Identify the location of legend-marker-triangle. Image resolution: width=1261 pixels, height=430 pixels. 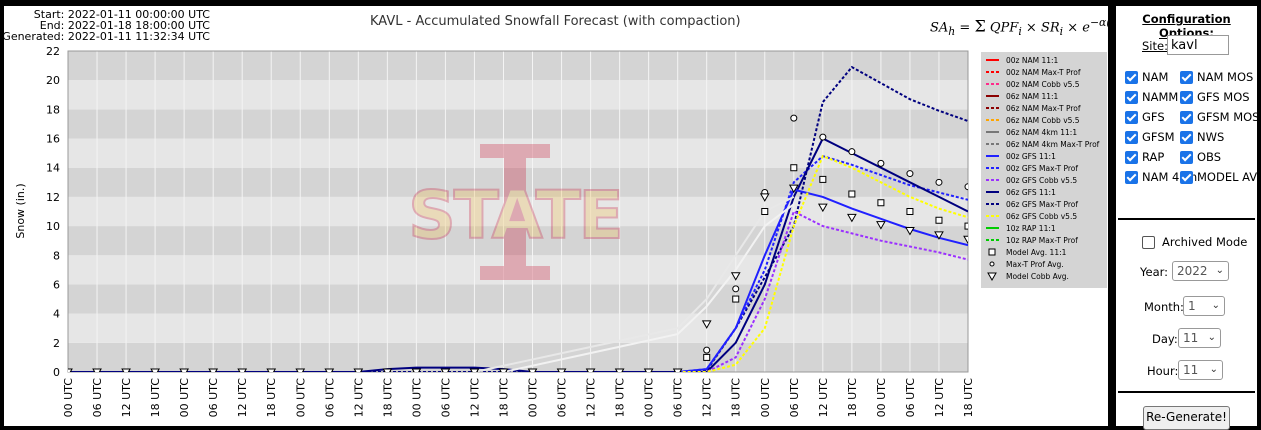
(992, 277).